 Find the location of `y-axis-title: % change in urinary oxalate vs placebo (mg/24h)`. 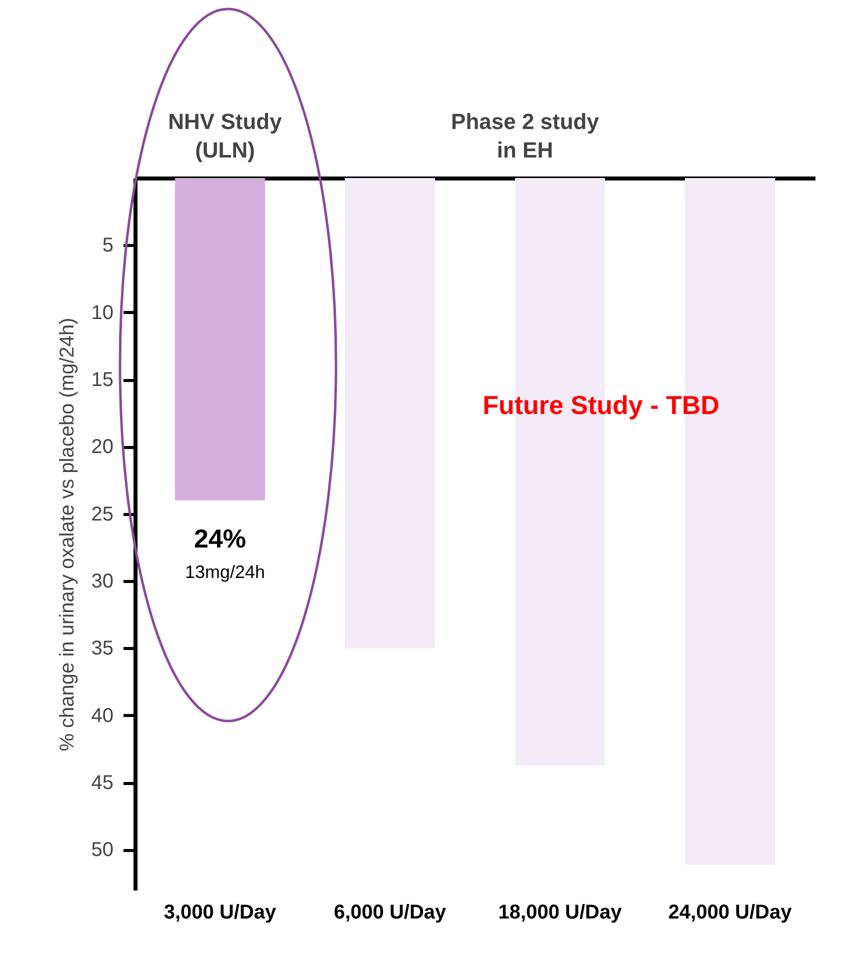

y-axis-title: % change in urinary oxalate vs placebo (mg/24h) is located at coordinates (67, 535).